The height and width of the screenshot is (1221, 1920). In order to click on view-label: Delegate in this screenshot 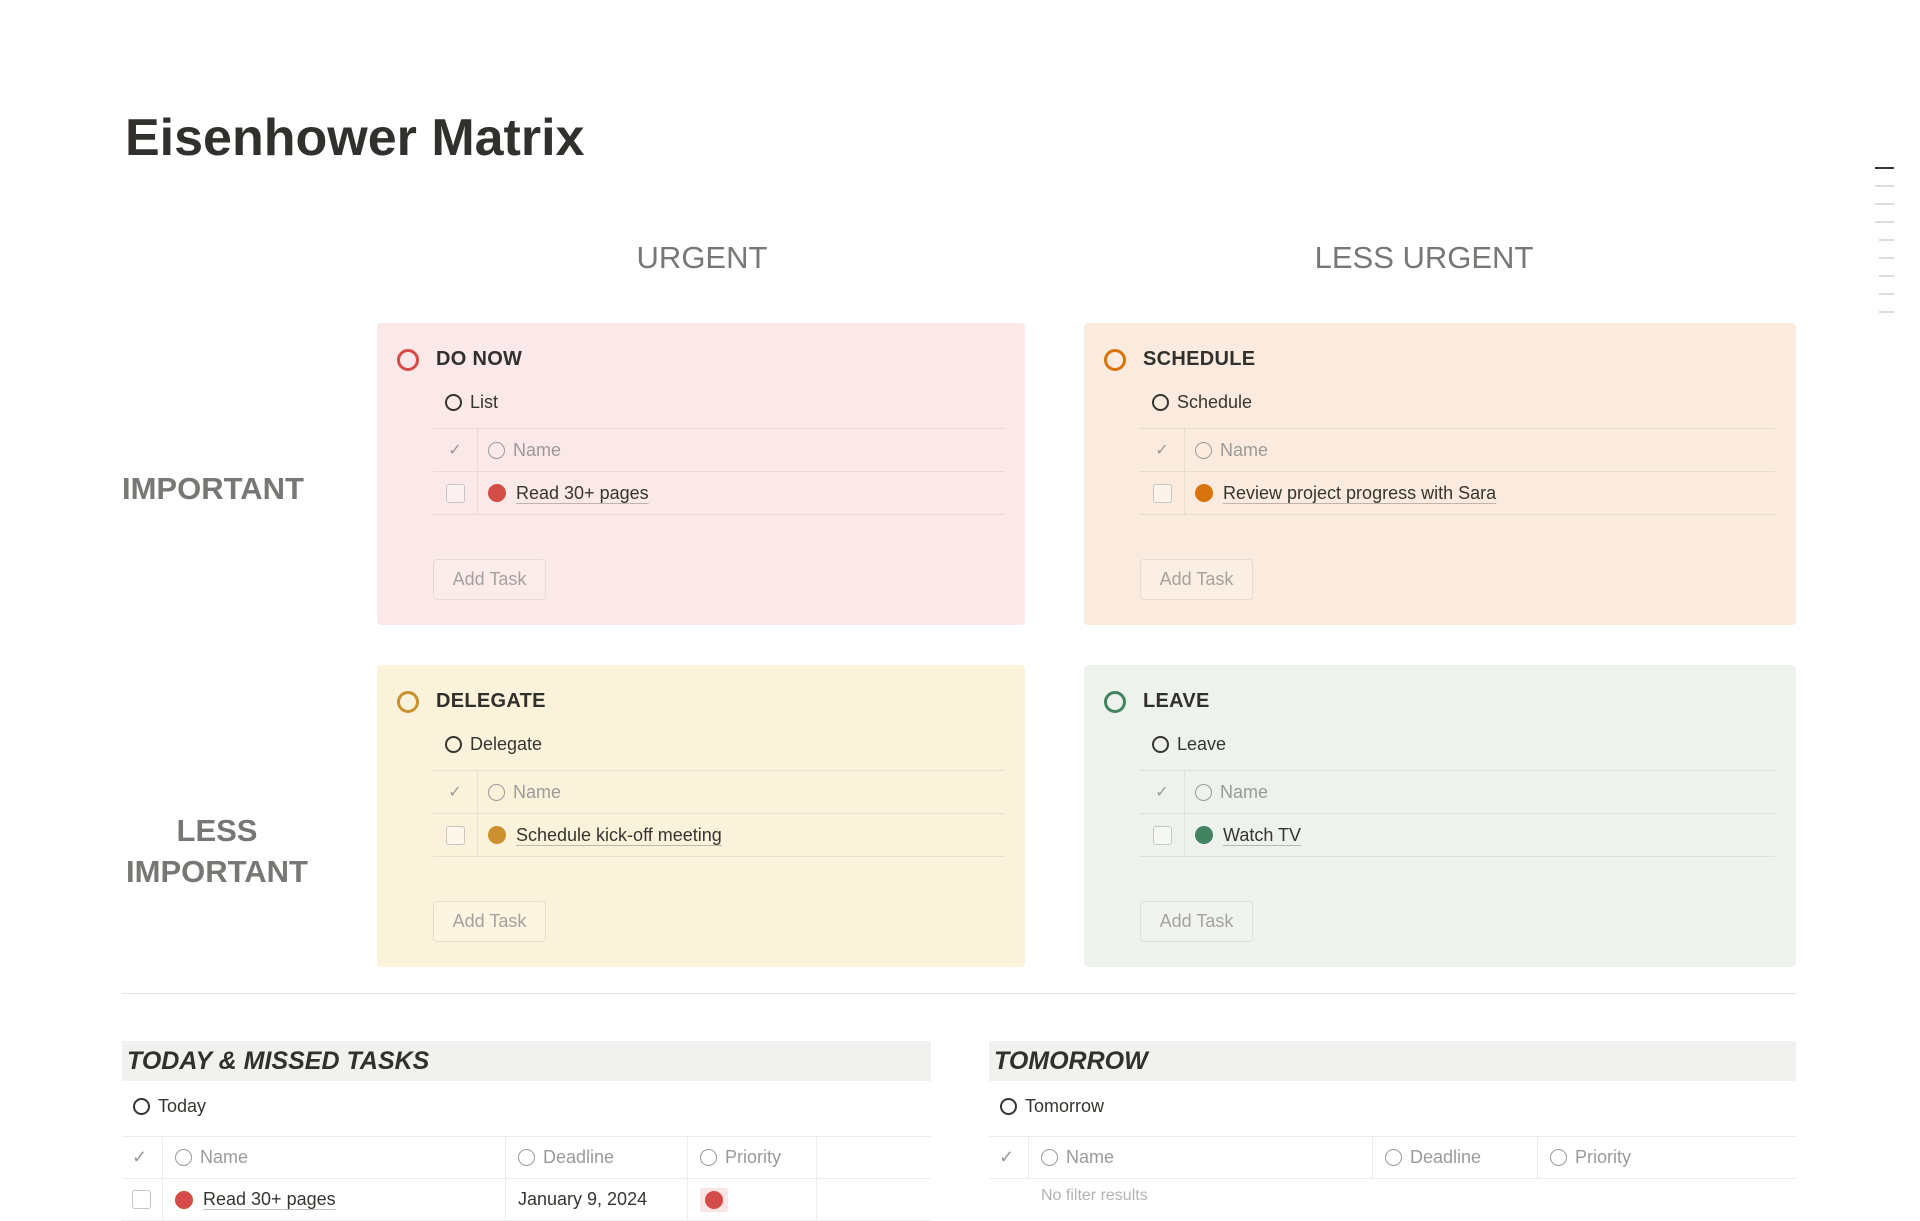, I will do `click(506, 744)`.